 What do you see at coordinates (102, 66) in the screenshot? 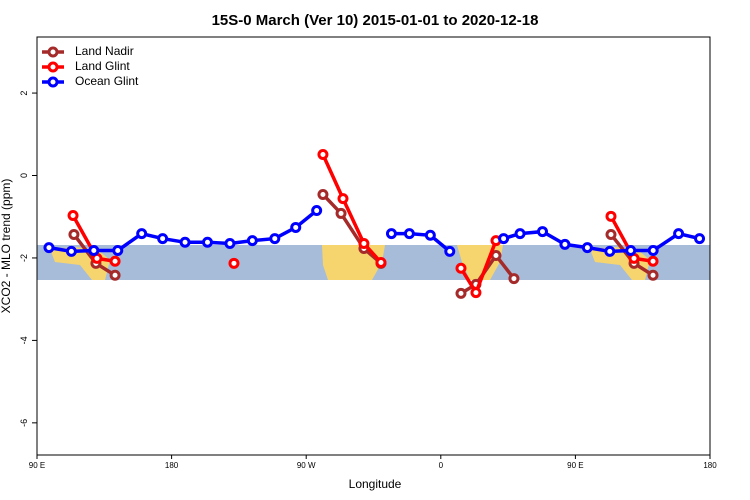
I see `legend-label: Land Glint` at bounding box center [102, 66].